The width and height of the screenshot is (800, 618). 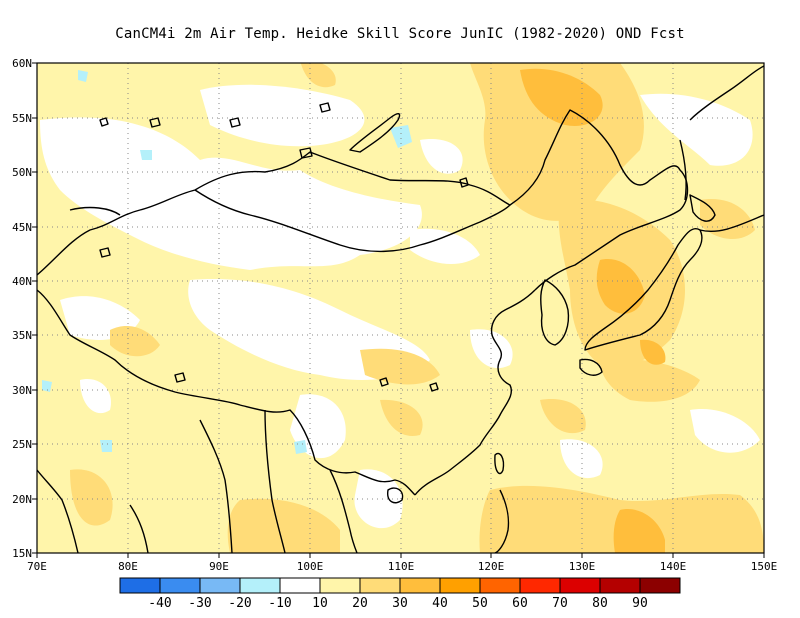 What do you see at coordinates (37, 566) in the screenshot?
I see `lon-label: 70E` at bounding box center [37, 566].